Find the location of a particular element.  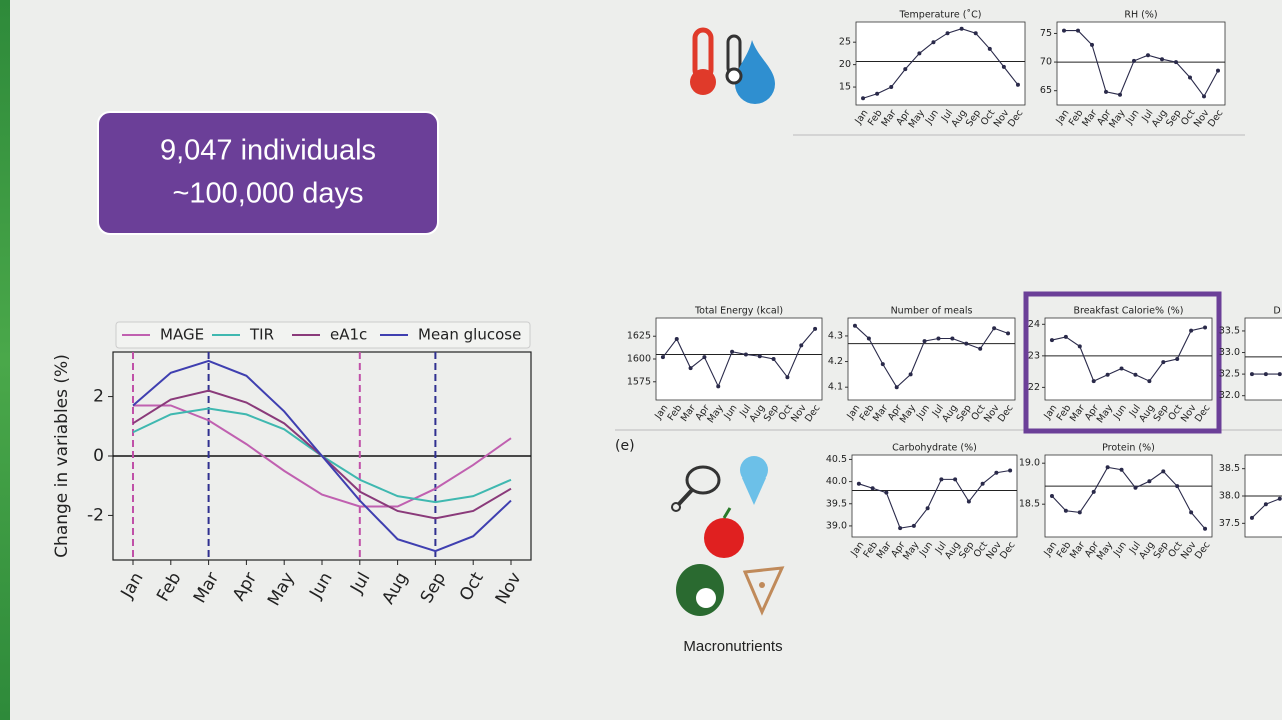

panel-label: (e) is located at coordinates (625, 446).